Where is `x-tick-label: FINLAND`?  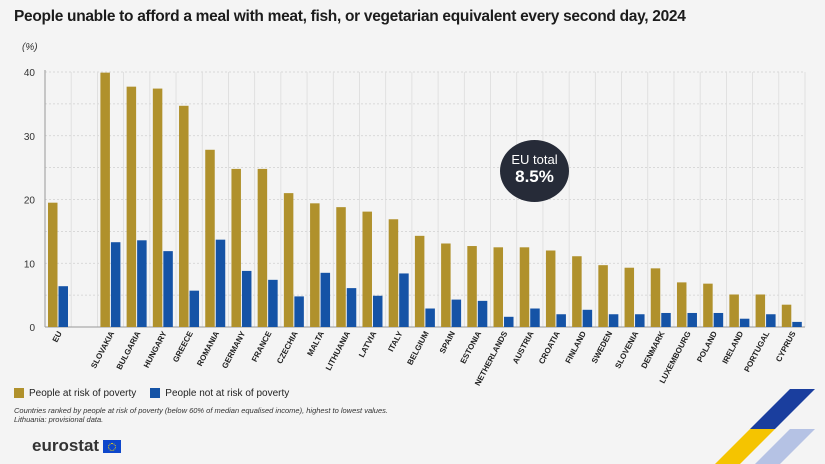
x-tick-label: FINLAND is located at coordinates (576, 347).